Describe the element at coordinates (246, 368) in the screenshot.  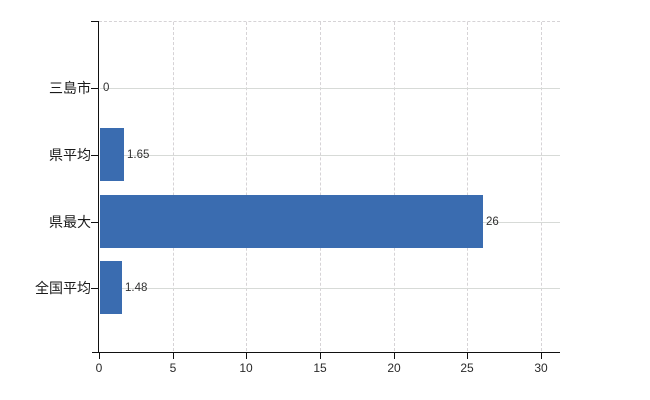
I see `x-tick-label: 10` at that location.